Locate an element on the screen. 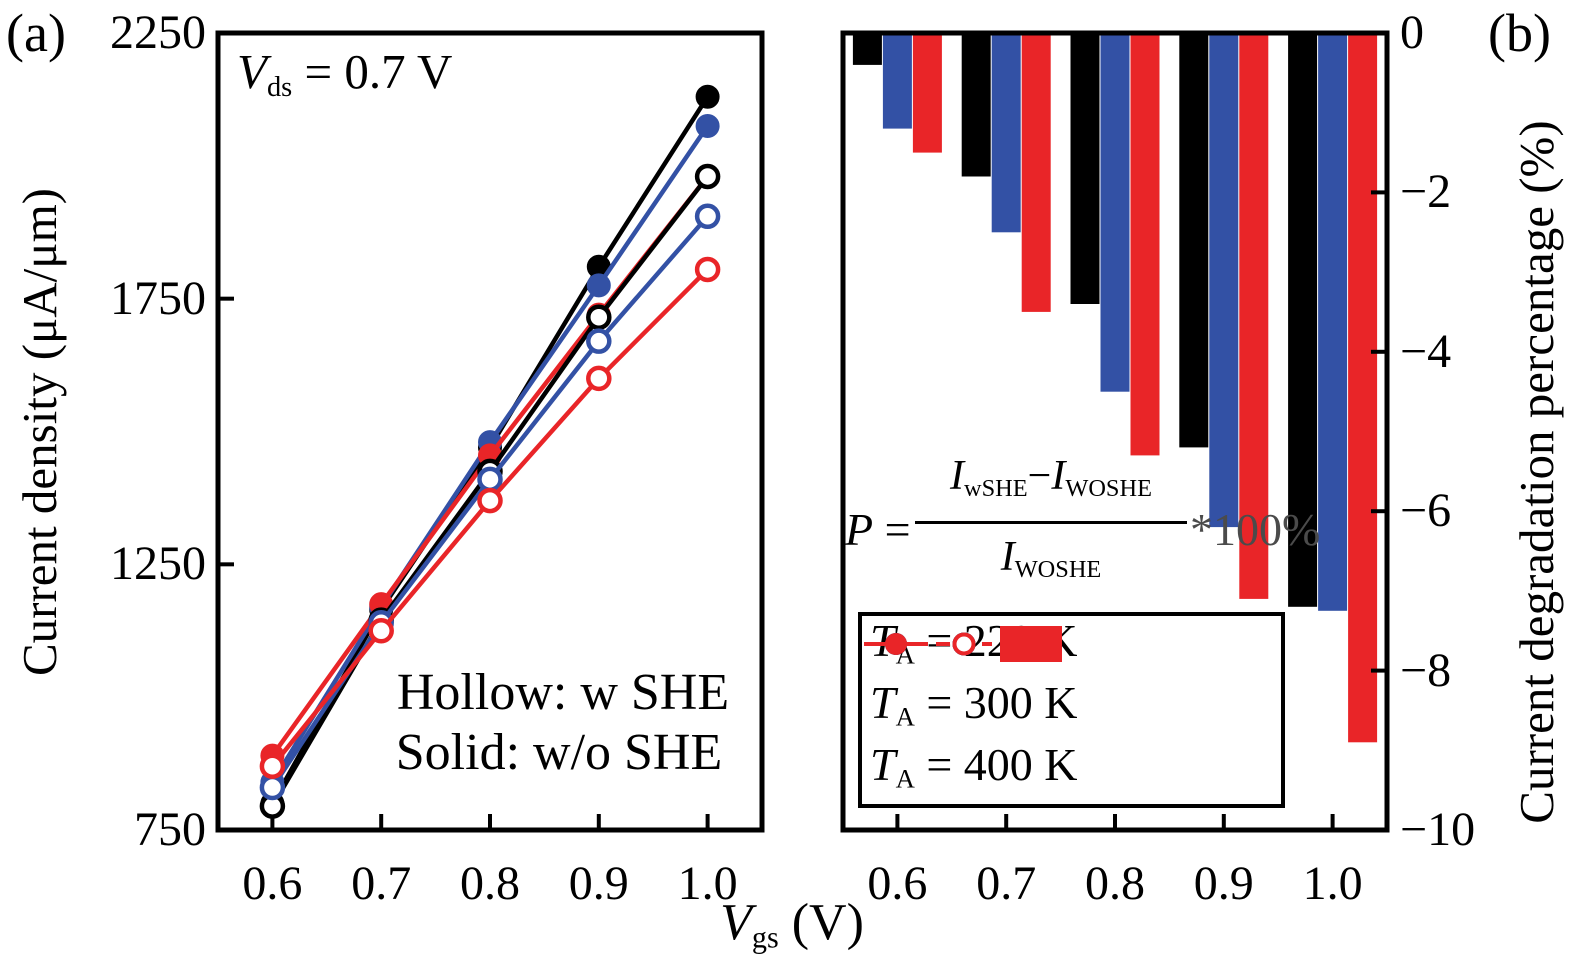 The width and height of the screenshot is (1575, 976). formula-p: P is located at coordinates (859, 529).